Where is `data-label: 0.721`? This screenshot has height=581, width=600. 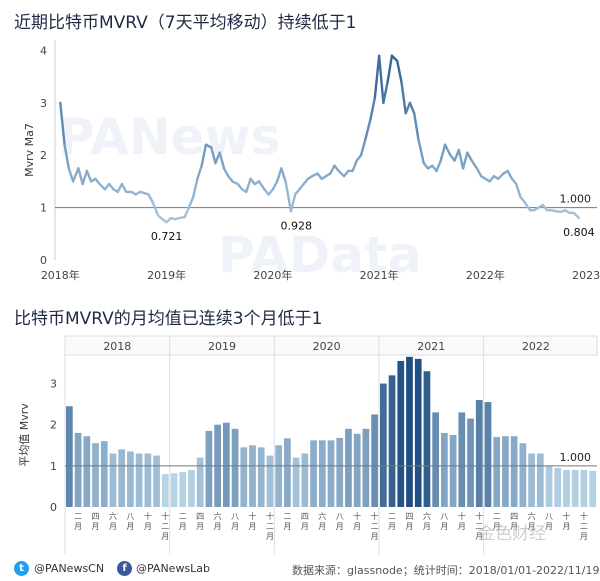 data-label: 0.721 is located at coordinates (167, 236).